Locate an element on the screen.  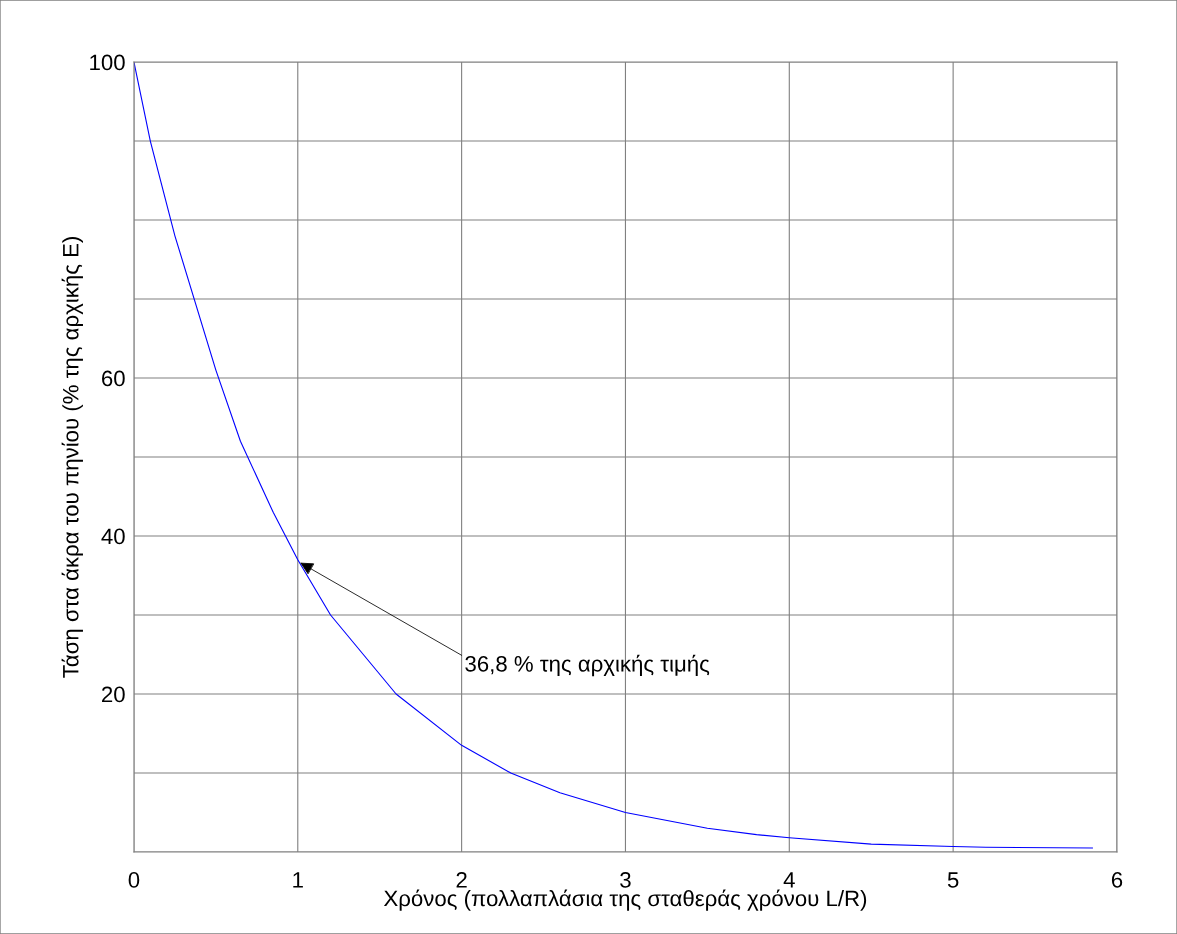
x-tick-label: 3 is located at coordinates (625, 880).